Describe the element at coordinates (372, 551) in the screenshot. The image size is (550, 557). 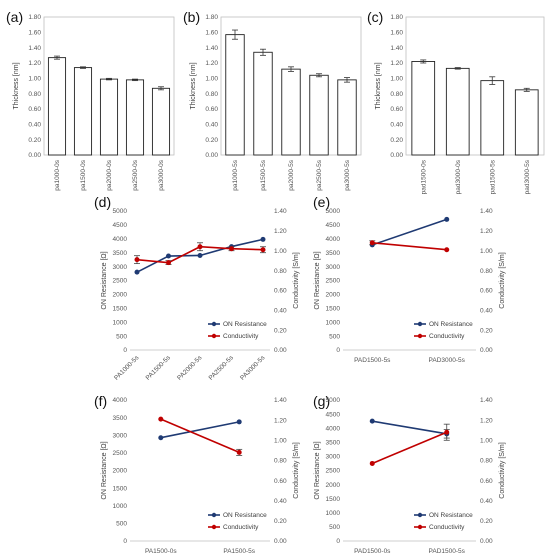
I see `x-tick-label: PAD1500-0s` at that location.